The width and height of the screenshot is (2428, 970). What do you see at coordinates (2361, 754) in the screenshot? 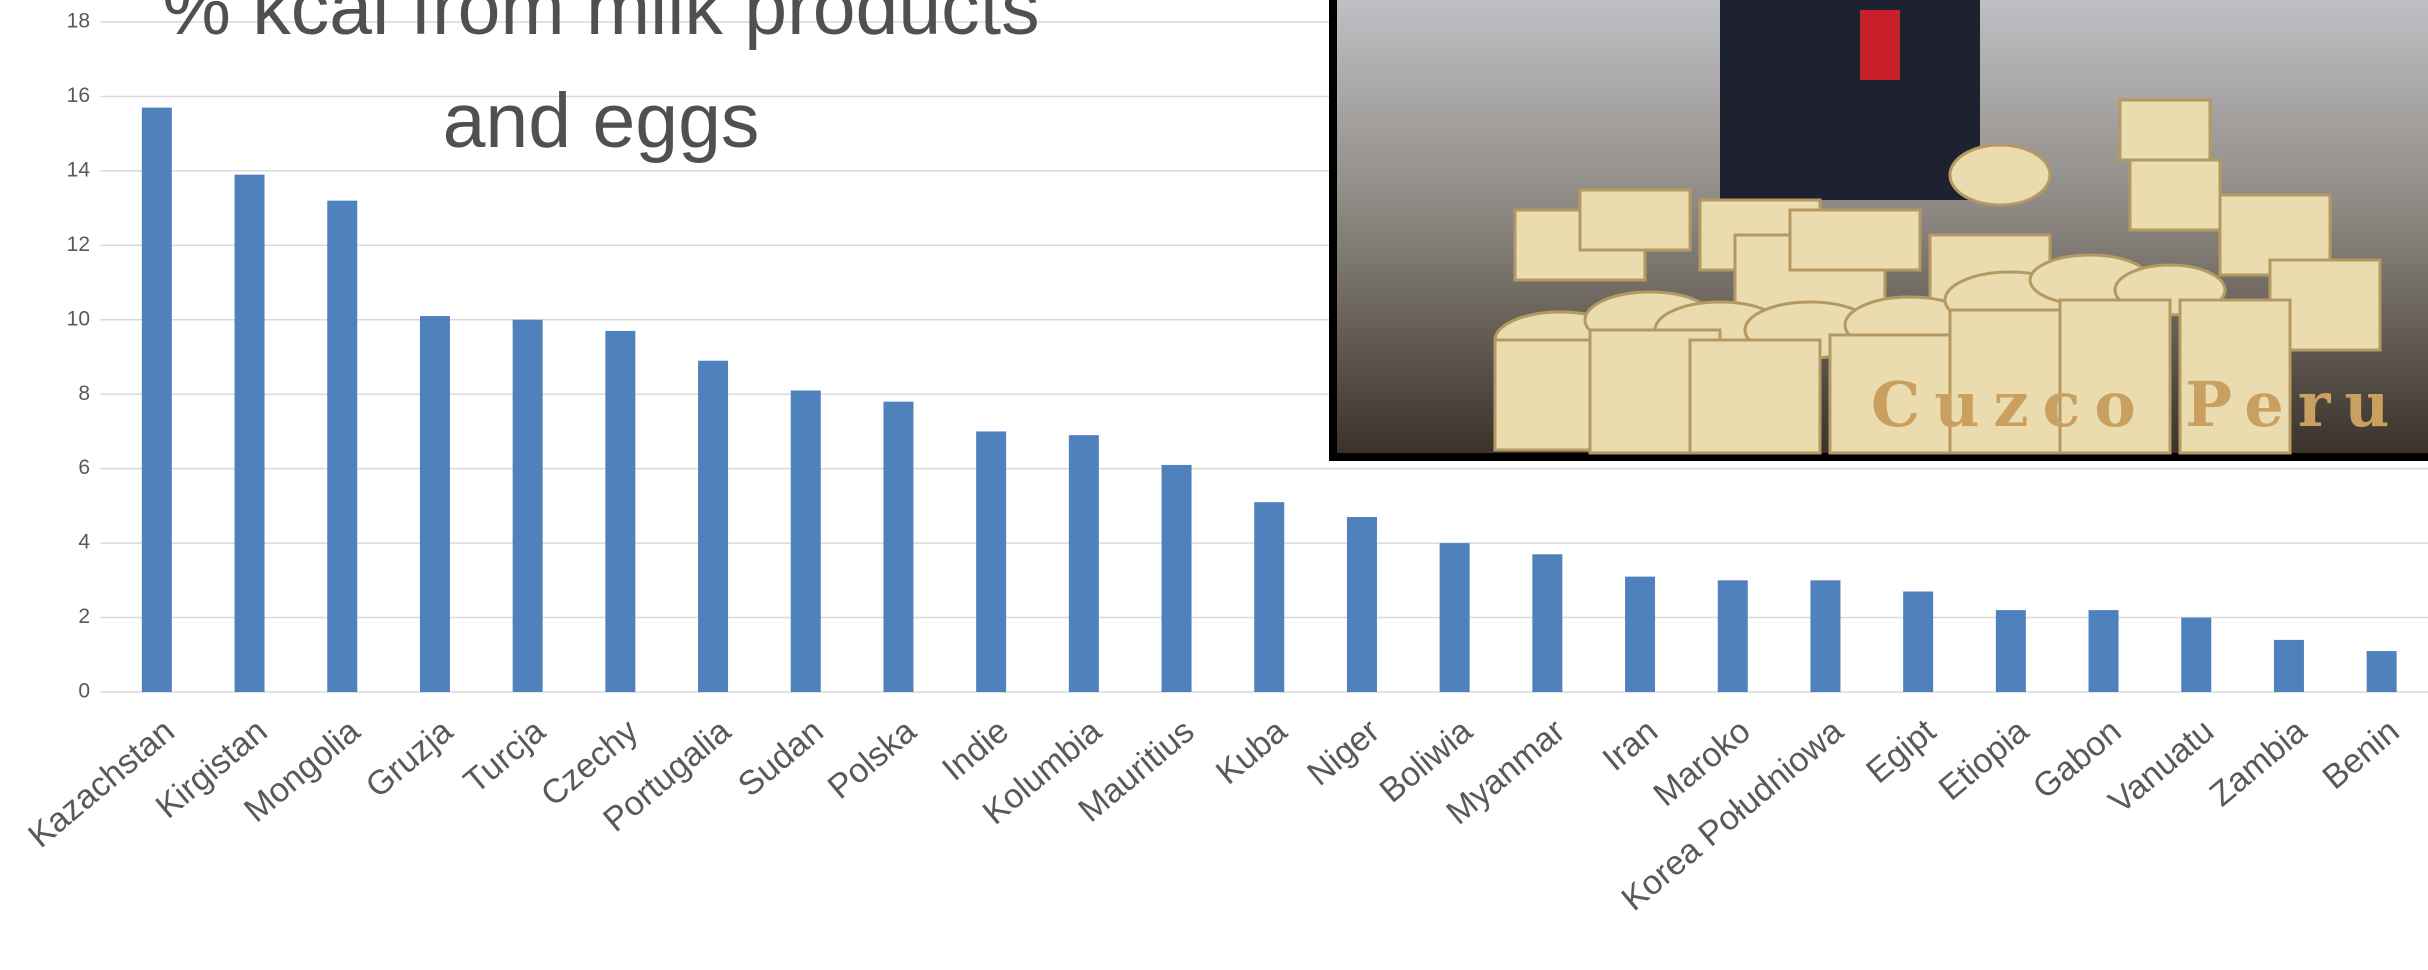
I see `x-tick-label: Benin` at bounding box center [2361, 754].